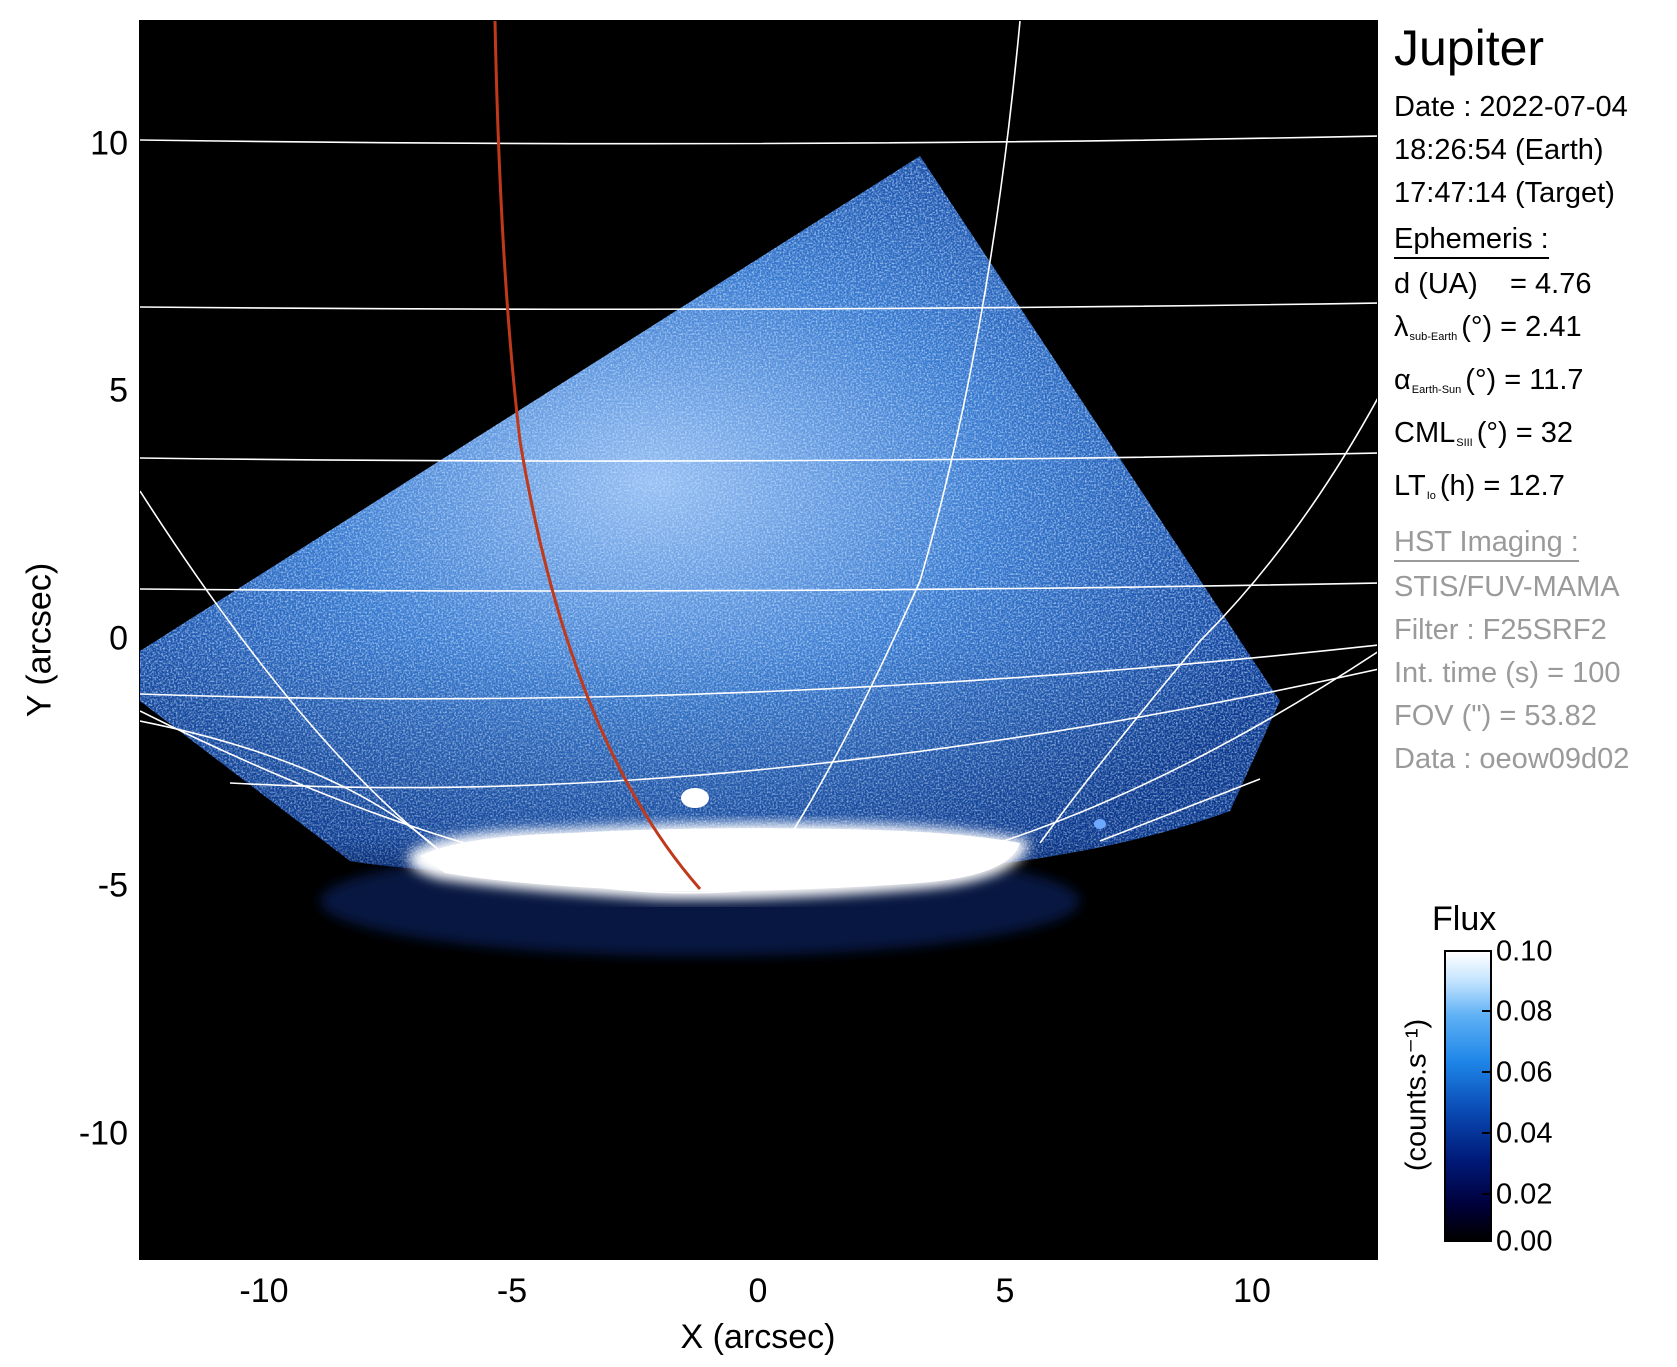 The height and width of the screenshot is (1367, 1677). I want to click on colorbar-tick: 0.10, so click(1524, 951).